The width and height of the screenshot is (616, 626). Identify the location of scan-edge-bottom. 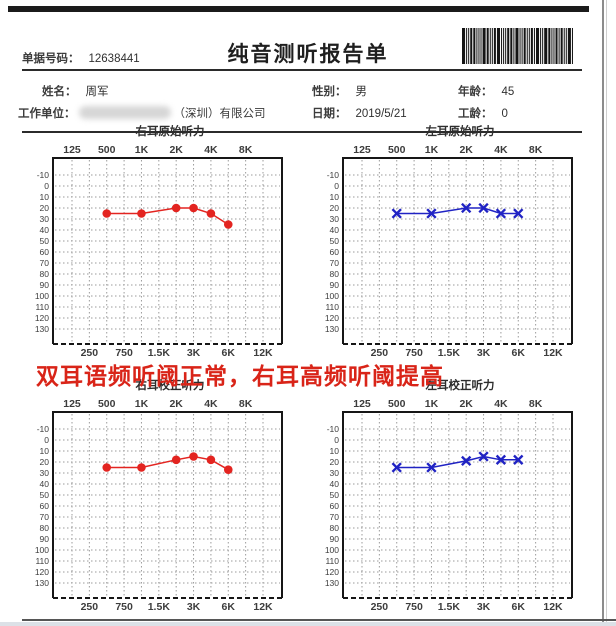
(319, 620).